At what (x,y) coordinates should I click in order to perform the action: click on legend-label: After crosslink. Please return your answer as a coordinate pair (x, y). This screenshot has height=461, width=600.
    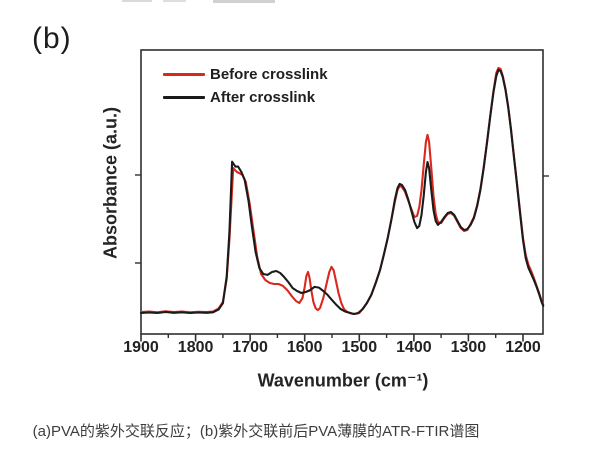
    Looking at the image, I should click on (263, 97).